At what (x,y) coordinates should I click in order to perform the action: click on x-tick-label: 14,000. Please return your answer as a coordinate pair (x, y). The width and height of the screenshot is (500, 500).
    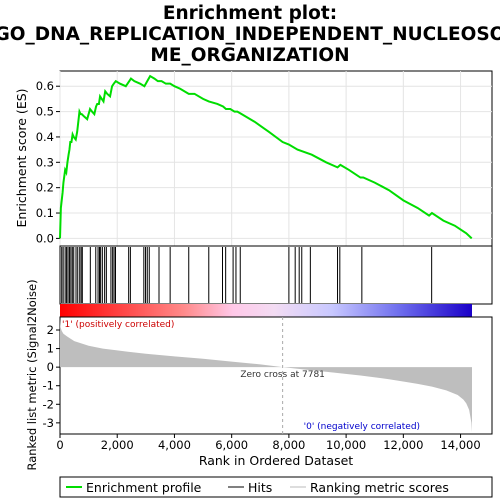
    Looking at the image, I should click on (460, 445).